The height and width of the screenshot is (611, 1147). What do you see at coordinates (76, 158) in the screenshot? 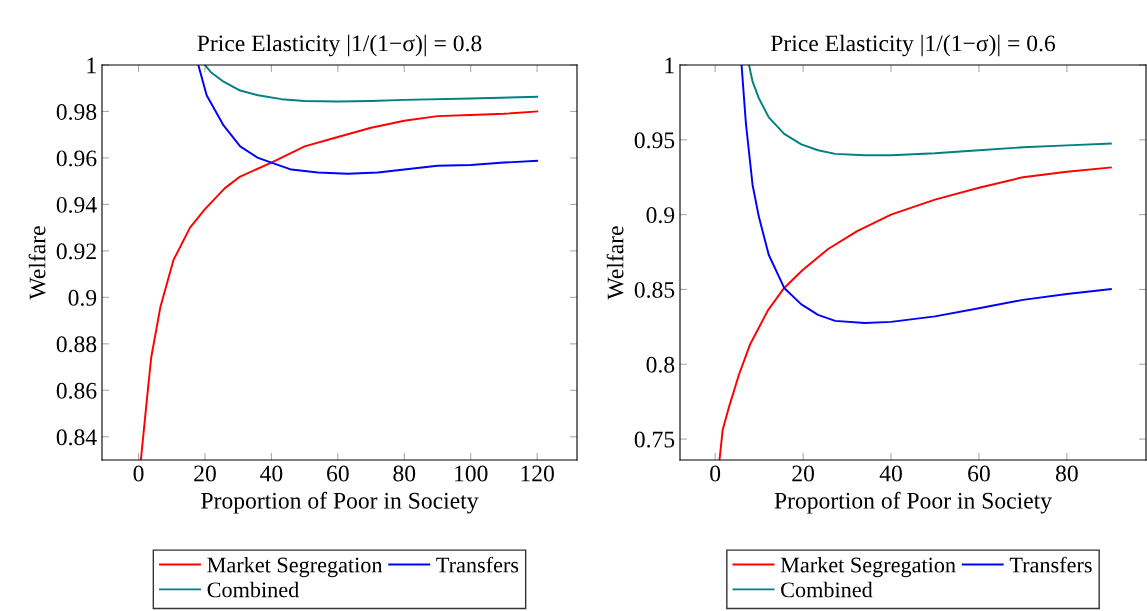
I see `y-tick-label: 0.96` at bounding box center [76, 158].